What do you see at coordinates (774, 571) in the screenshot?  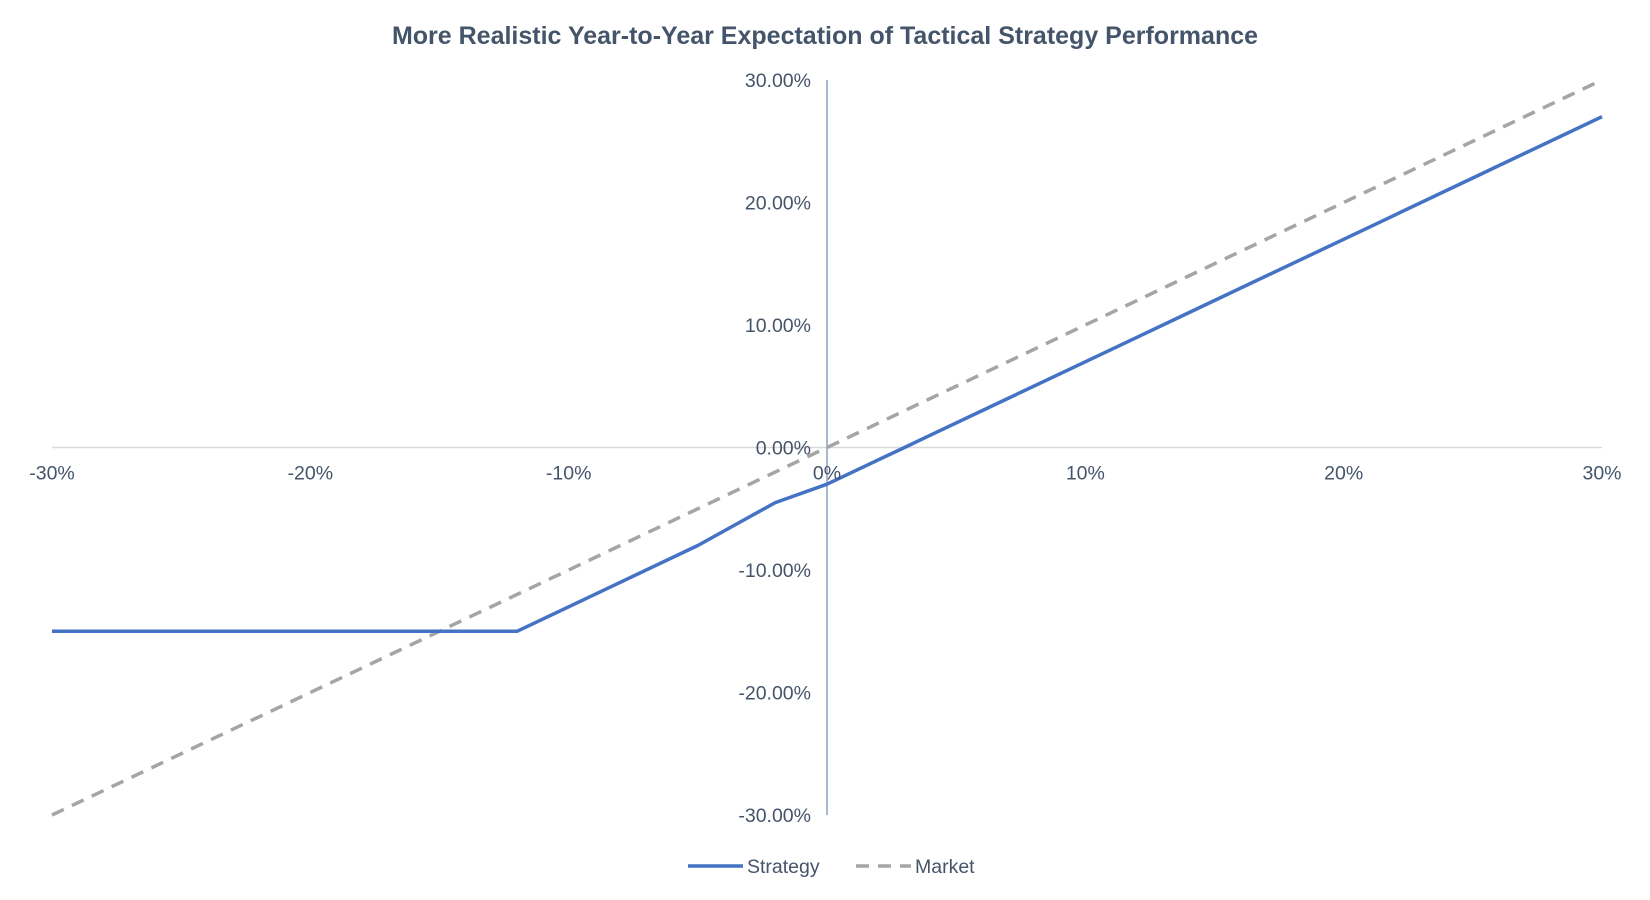 I see `y-tick-label: -10.00%` at bounding box center [774, 571].